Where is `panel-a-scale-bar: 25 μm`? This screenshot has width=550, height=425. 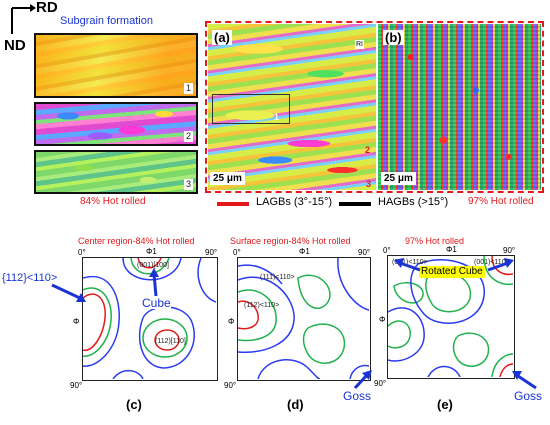 panel-a-scale-bar: 25 μm is located at coordinates (227, 178).